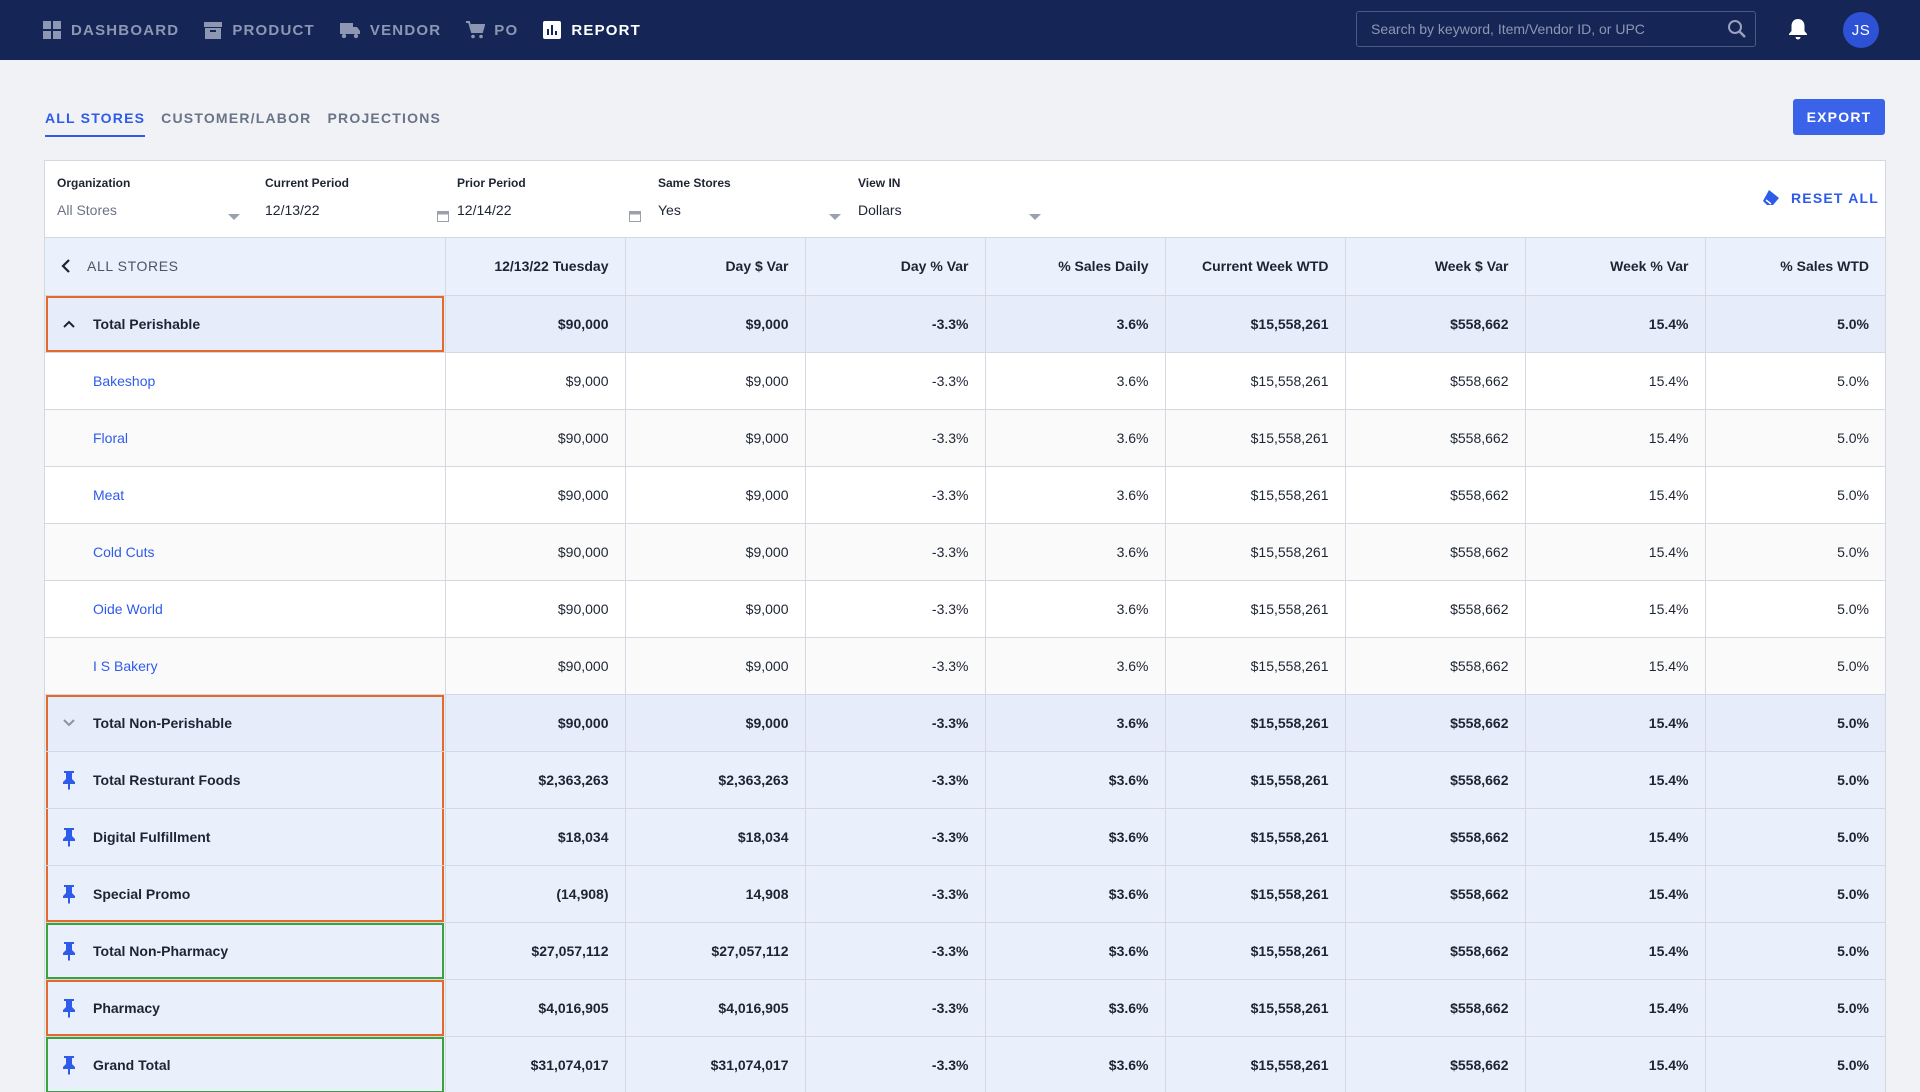 The image size is (1920, 1092). Describe the element at coordinates (1861, 30) in the screenshot. I see `avatar: JS` at that location.